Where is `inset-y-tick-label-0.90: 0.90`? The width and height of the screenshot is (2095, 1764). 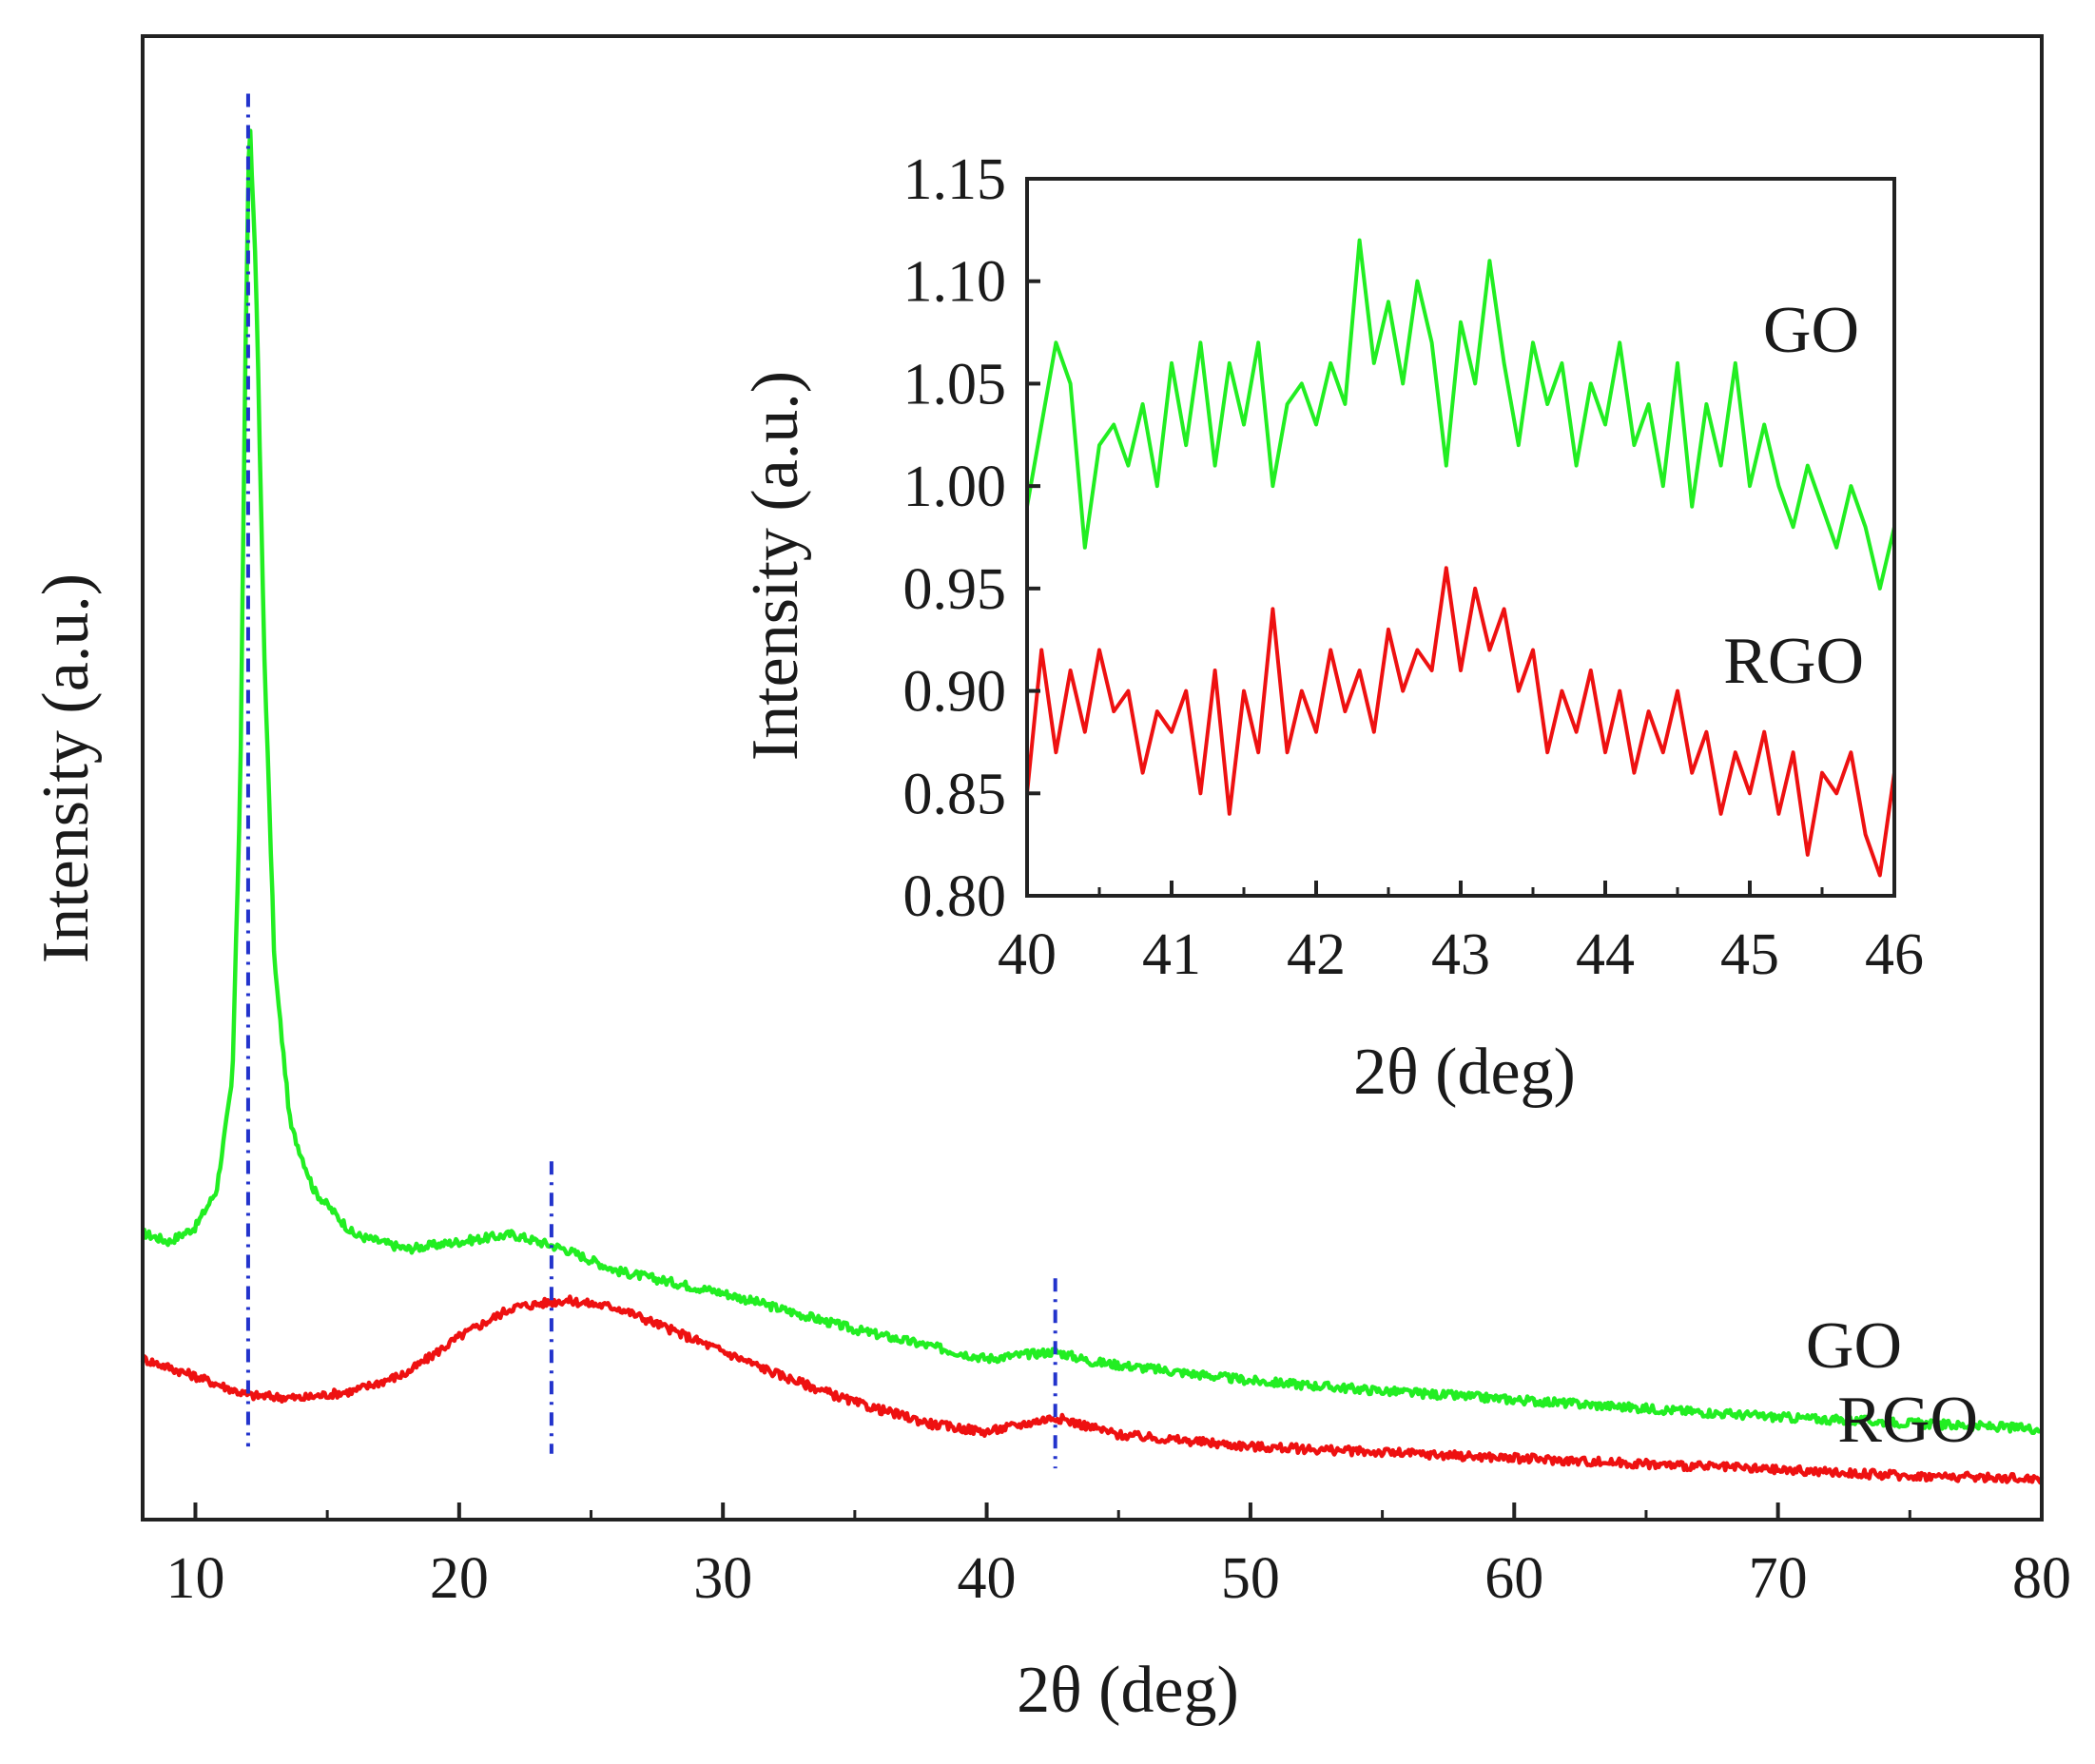 inset-y-tick-label-0.90: 0.90 is located at coordinates (955, 692).